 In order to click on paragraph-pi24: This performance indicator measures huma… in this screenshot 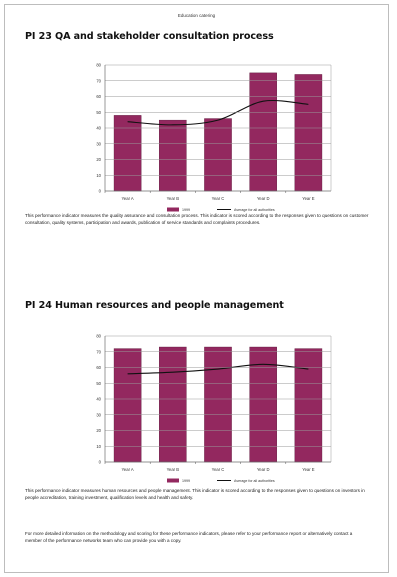, I will do `click(195, 494)`.